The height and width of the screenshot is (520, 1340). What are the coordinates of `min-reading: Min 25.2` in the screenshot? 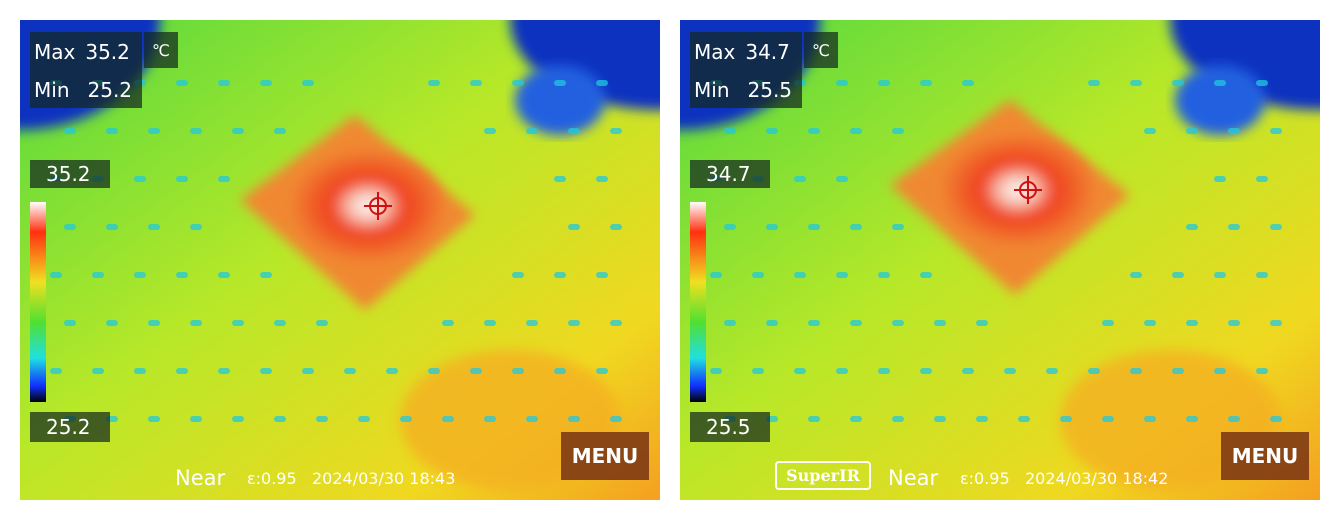 It's located at (86, 90).